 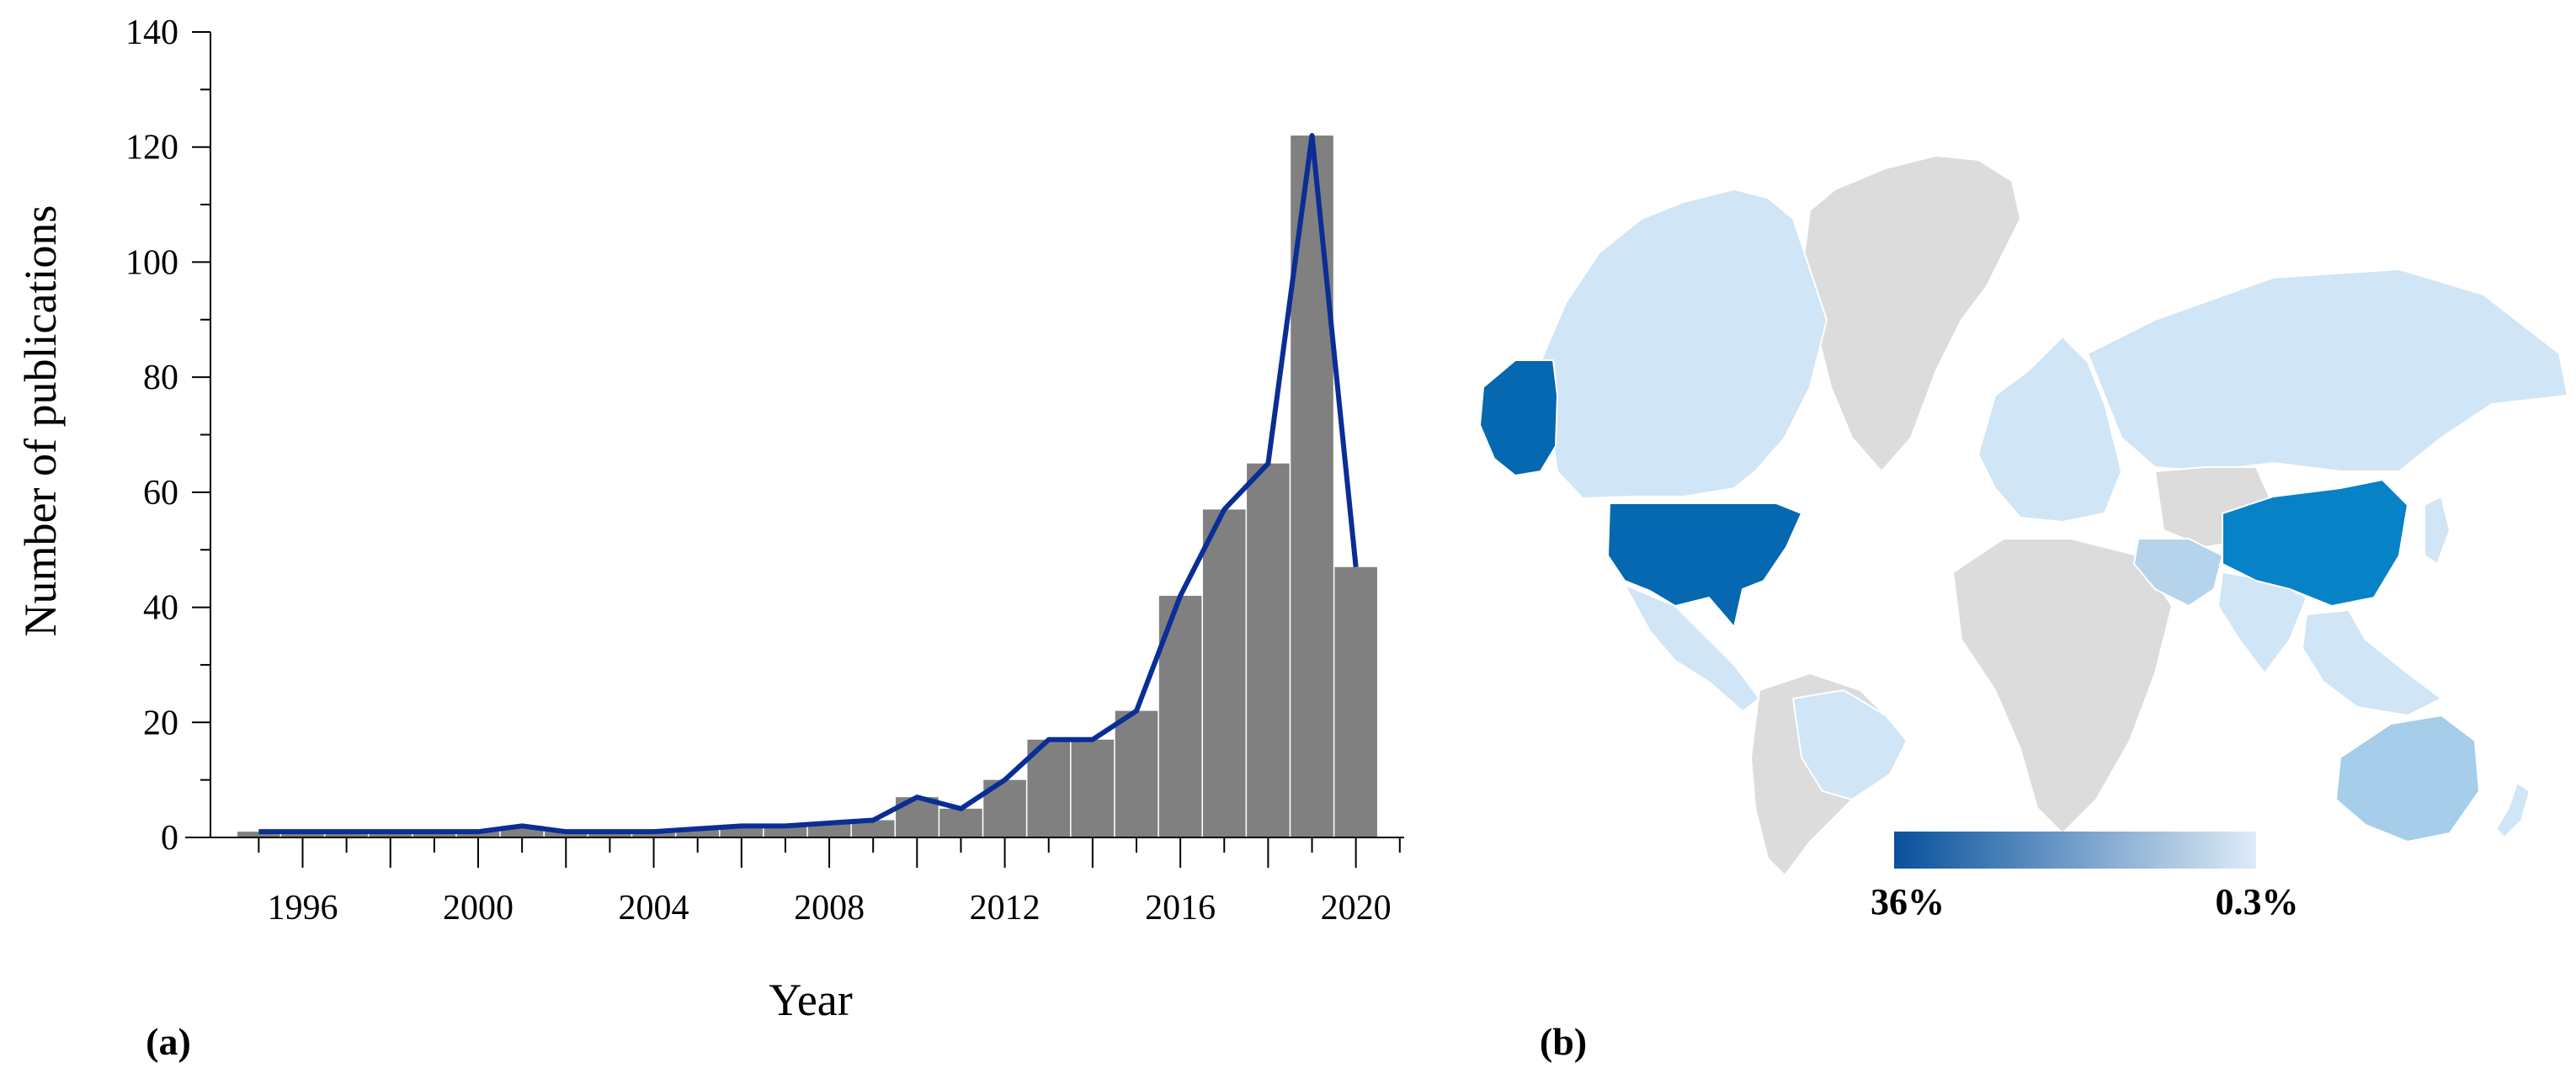 I want to click on y-axis-title: Number of publications, so click(x=40, y=421).